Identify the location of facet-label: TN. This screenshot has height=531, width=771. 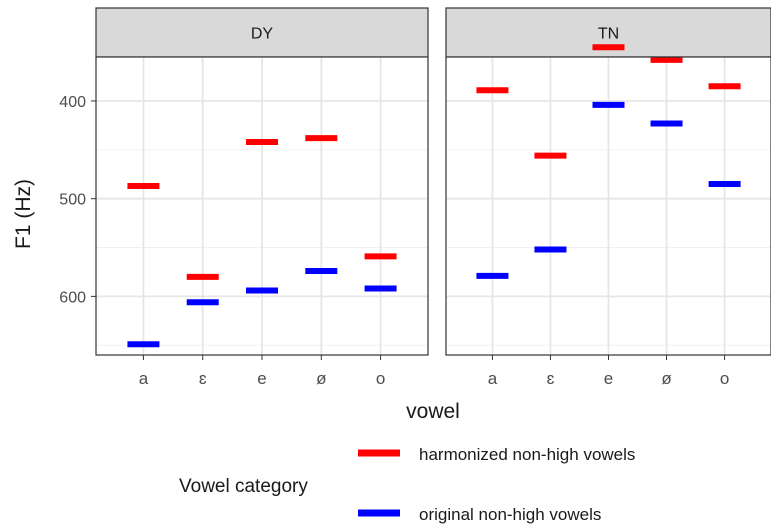
(608, 34).